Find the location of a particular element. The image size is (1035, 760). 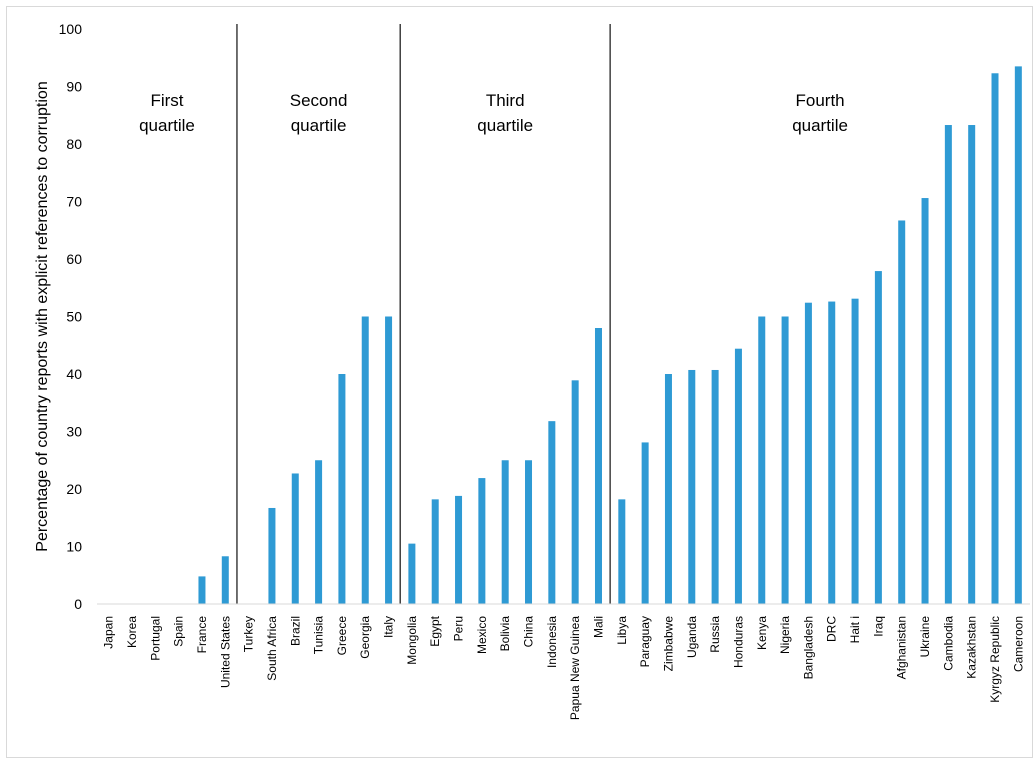

y-tick-label: 60 is located at coordinates (74, 259).